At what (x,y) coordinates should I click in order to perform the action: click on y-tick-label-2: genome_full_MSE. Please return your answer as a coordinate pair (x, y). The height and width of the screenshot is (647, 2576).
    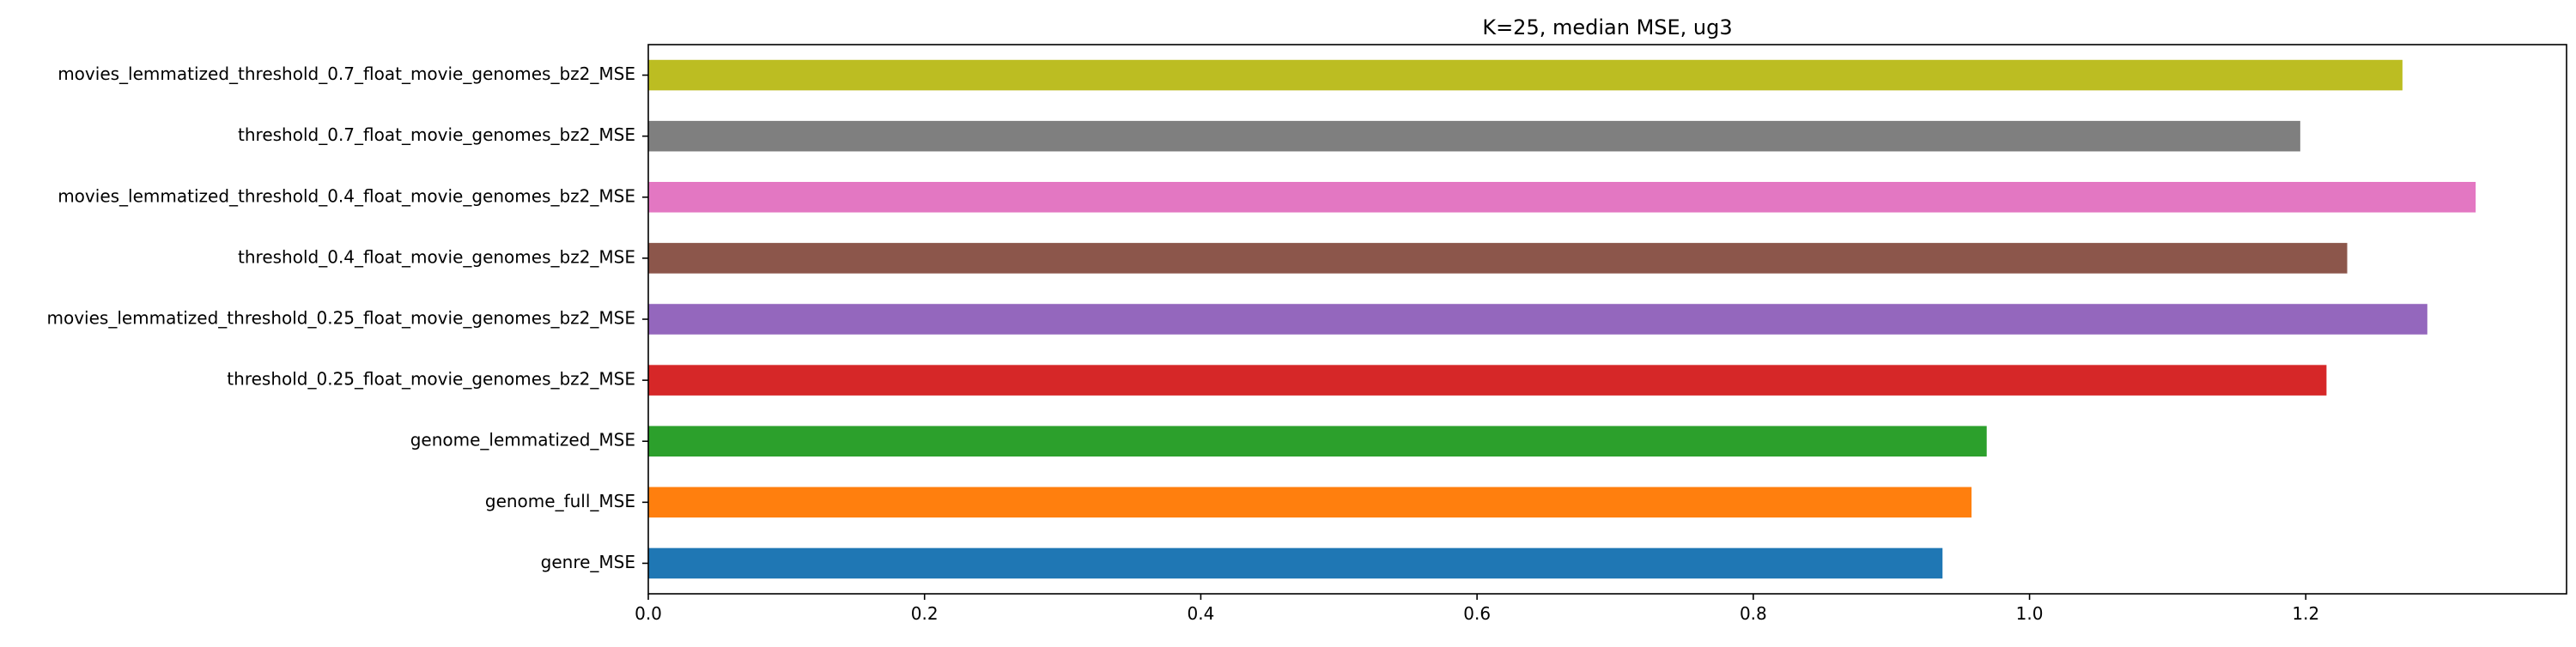
    Looking at the image, I should click on (560, 501).